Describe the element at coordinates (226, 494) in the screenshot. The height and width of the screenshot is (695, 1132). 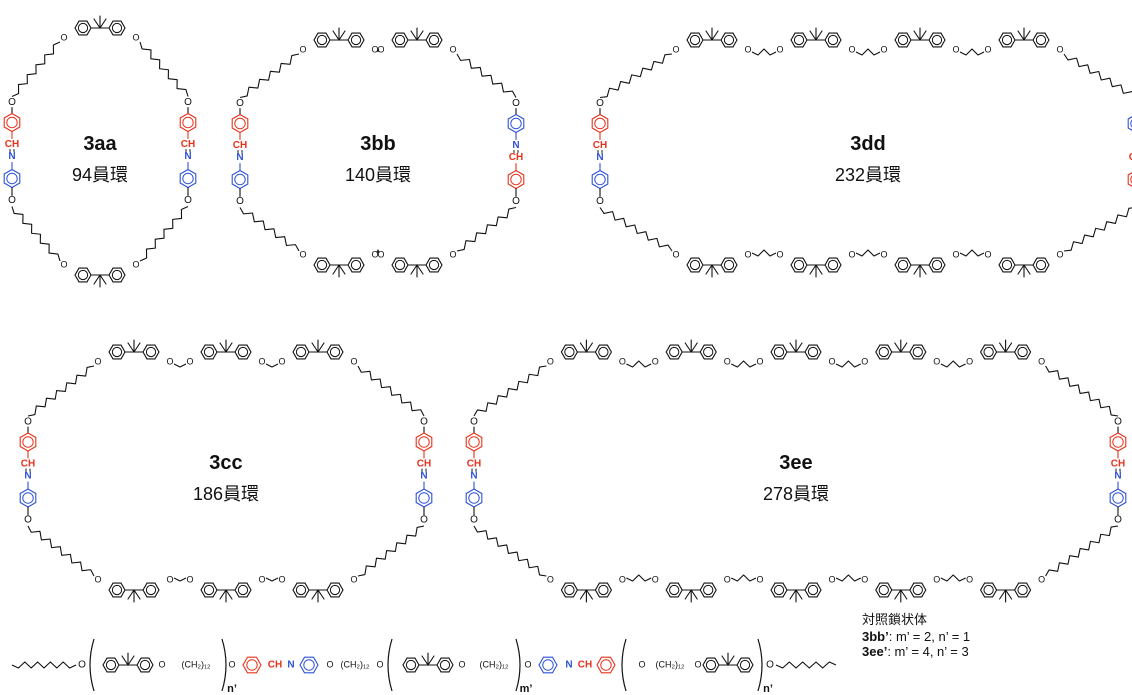
I see `ring-size: 186員環` at that location.